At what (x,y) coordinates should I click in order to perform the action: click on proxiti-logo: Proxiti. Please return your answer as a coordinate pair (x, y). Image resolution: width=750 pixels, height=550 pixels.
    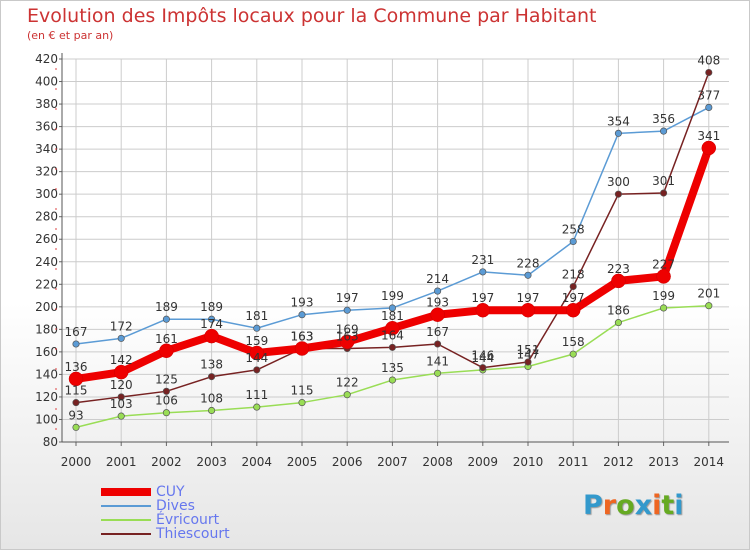
    Looking at the image, I should click on (633, 505).